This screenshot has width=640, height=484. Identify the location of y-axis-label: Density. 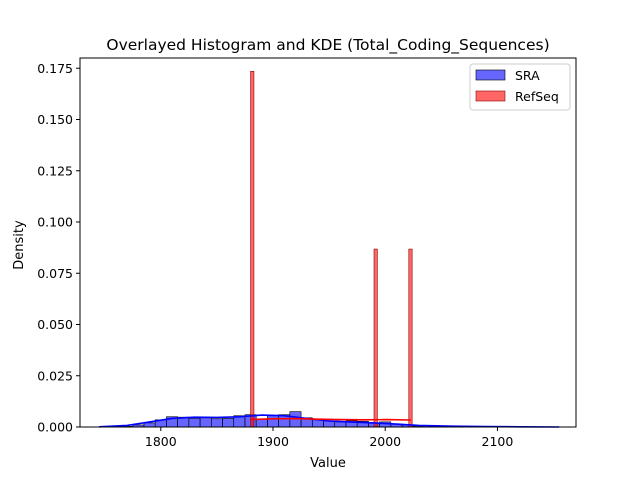
(19, 245).